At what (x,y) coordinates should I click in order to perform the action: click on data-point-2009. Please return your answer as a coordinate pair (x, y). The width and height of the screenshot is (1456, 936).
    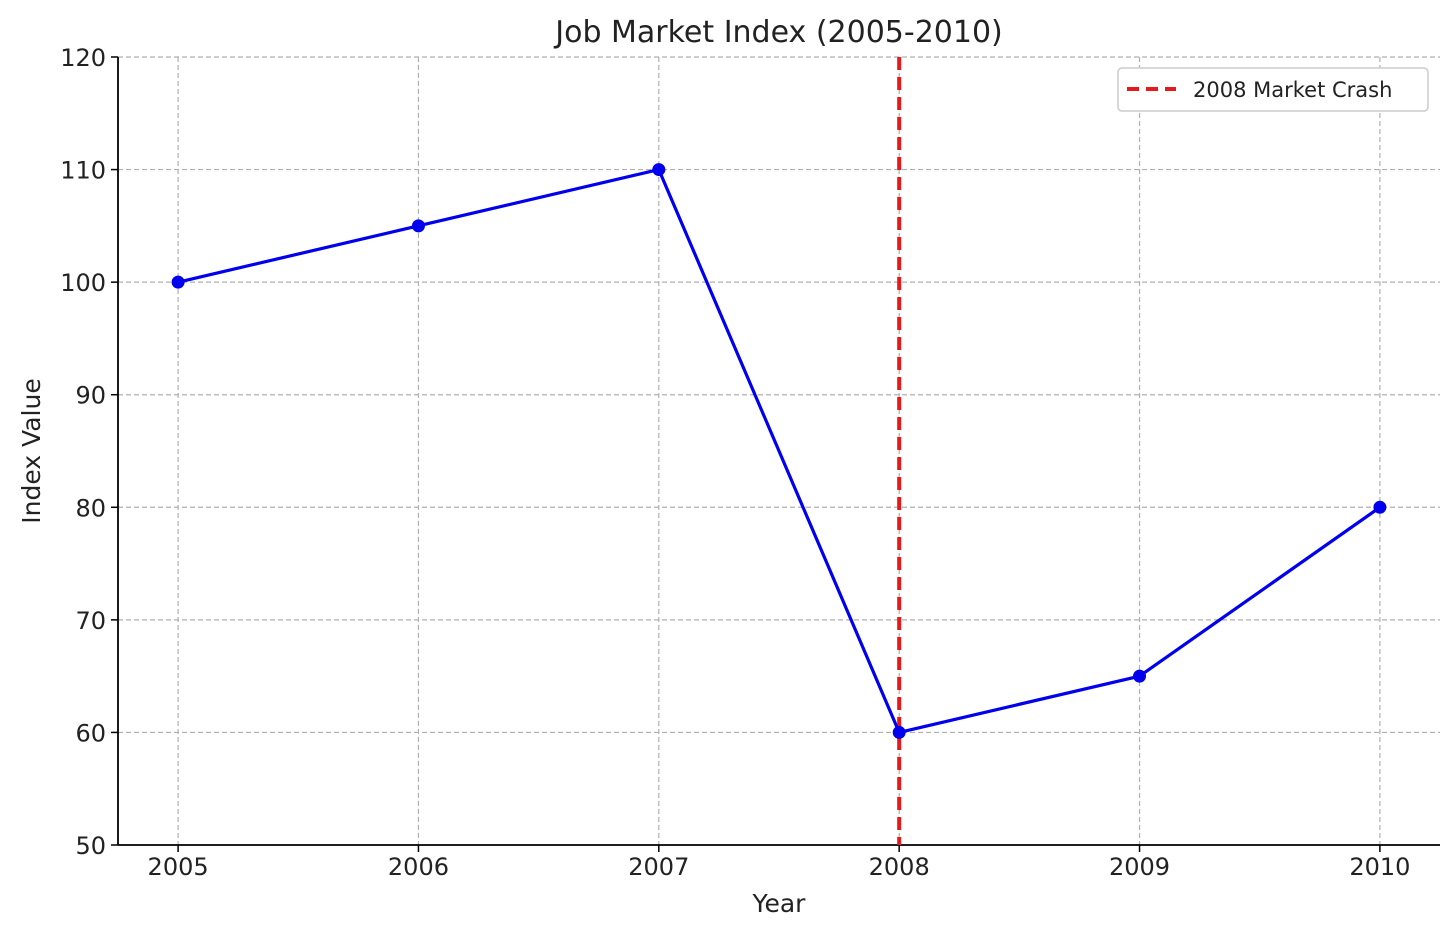
    Looking at the image, I should click on (1140, 676).